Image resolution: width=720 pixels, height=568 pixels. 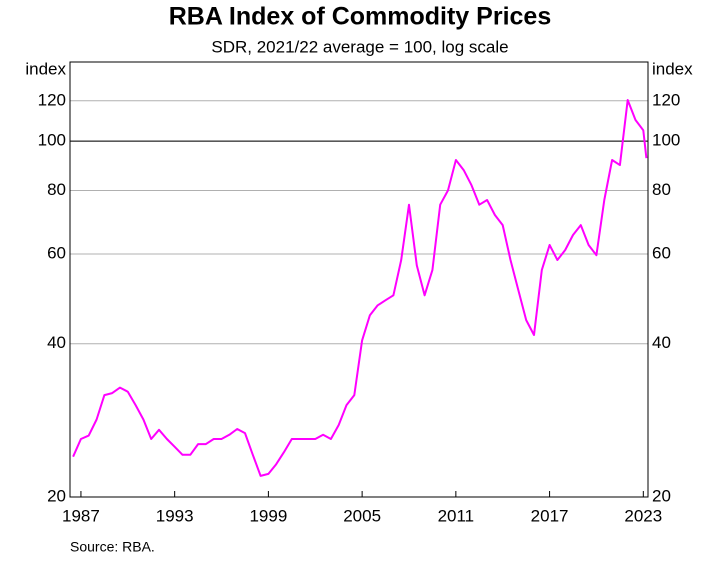 What do you see at coordinates (550, 515) in the screenshot?
I see `x-tick-label: 2017` at bounding box center [550, 515].